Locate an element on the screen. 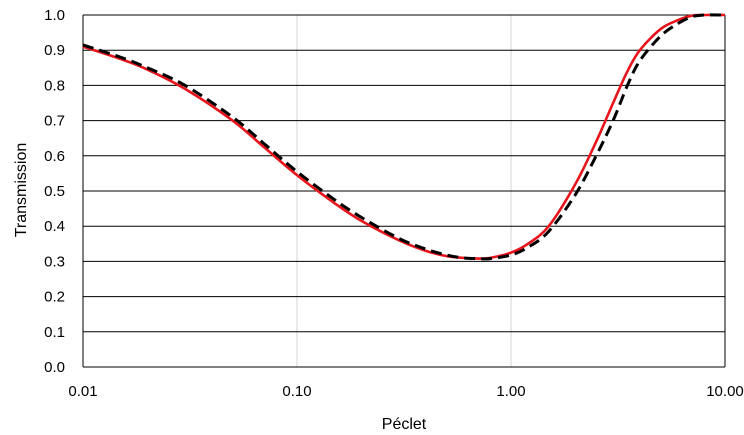 This screenshot has width=744, height=435. y-tick-label: 0.2 is located at coordinates (54, 297).